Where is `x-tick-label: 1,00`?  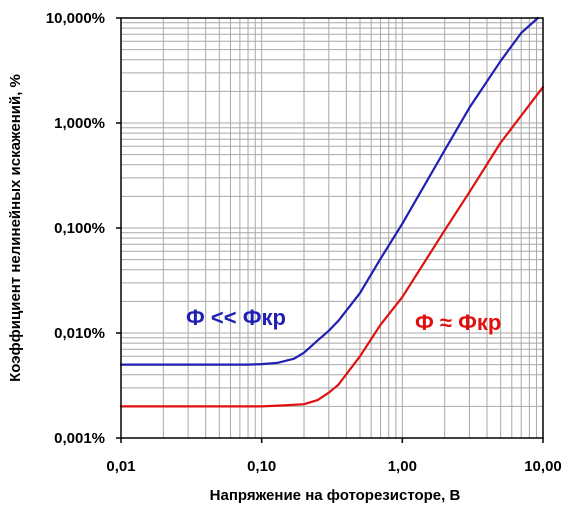 x-tick-label: 1,00 is located at coordinates (402, 466).